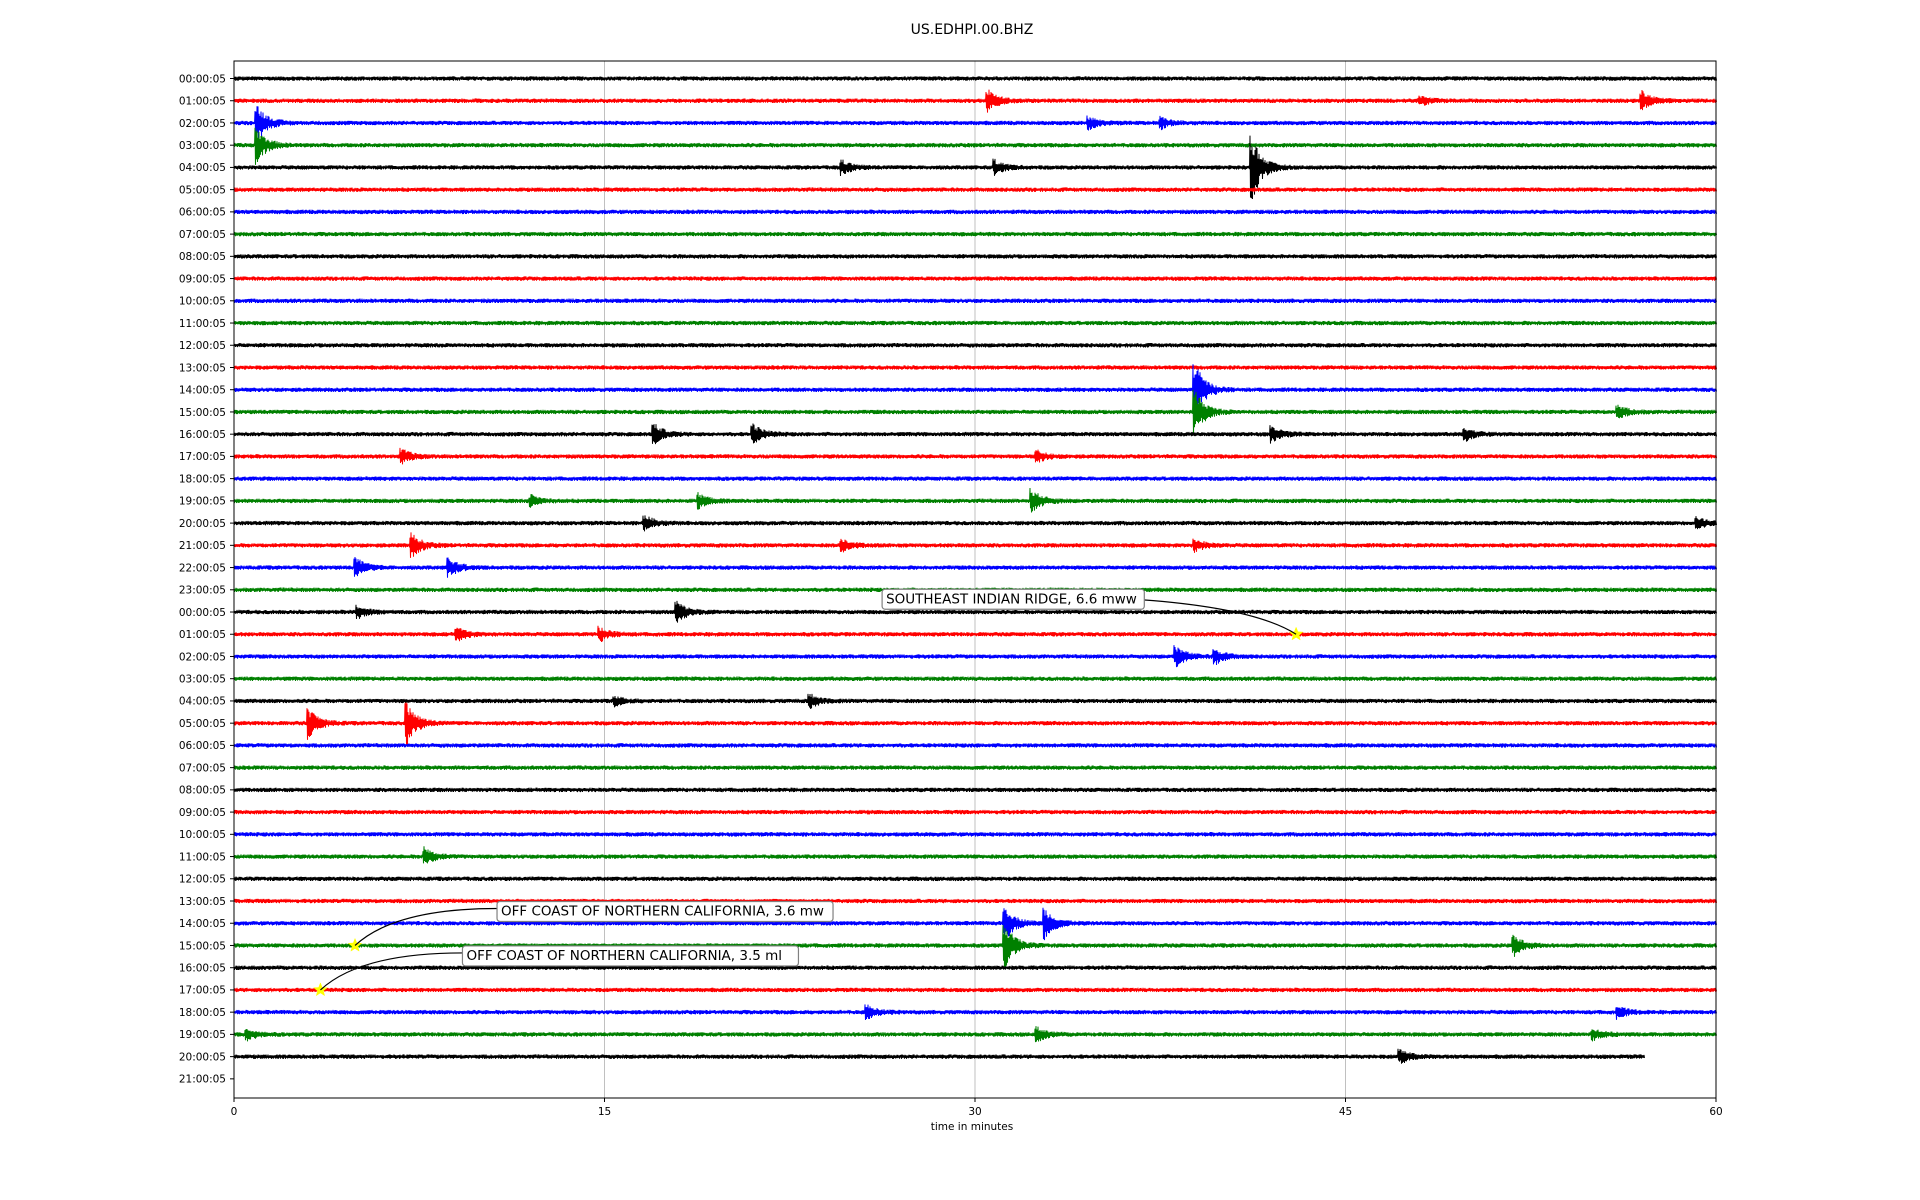  What do you see at coordinates (202, 880) in the screenshot?
I see `y-tick-label: 12:00:05` at bounding box center [202, 880].